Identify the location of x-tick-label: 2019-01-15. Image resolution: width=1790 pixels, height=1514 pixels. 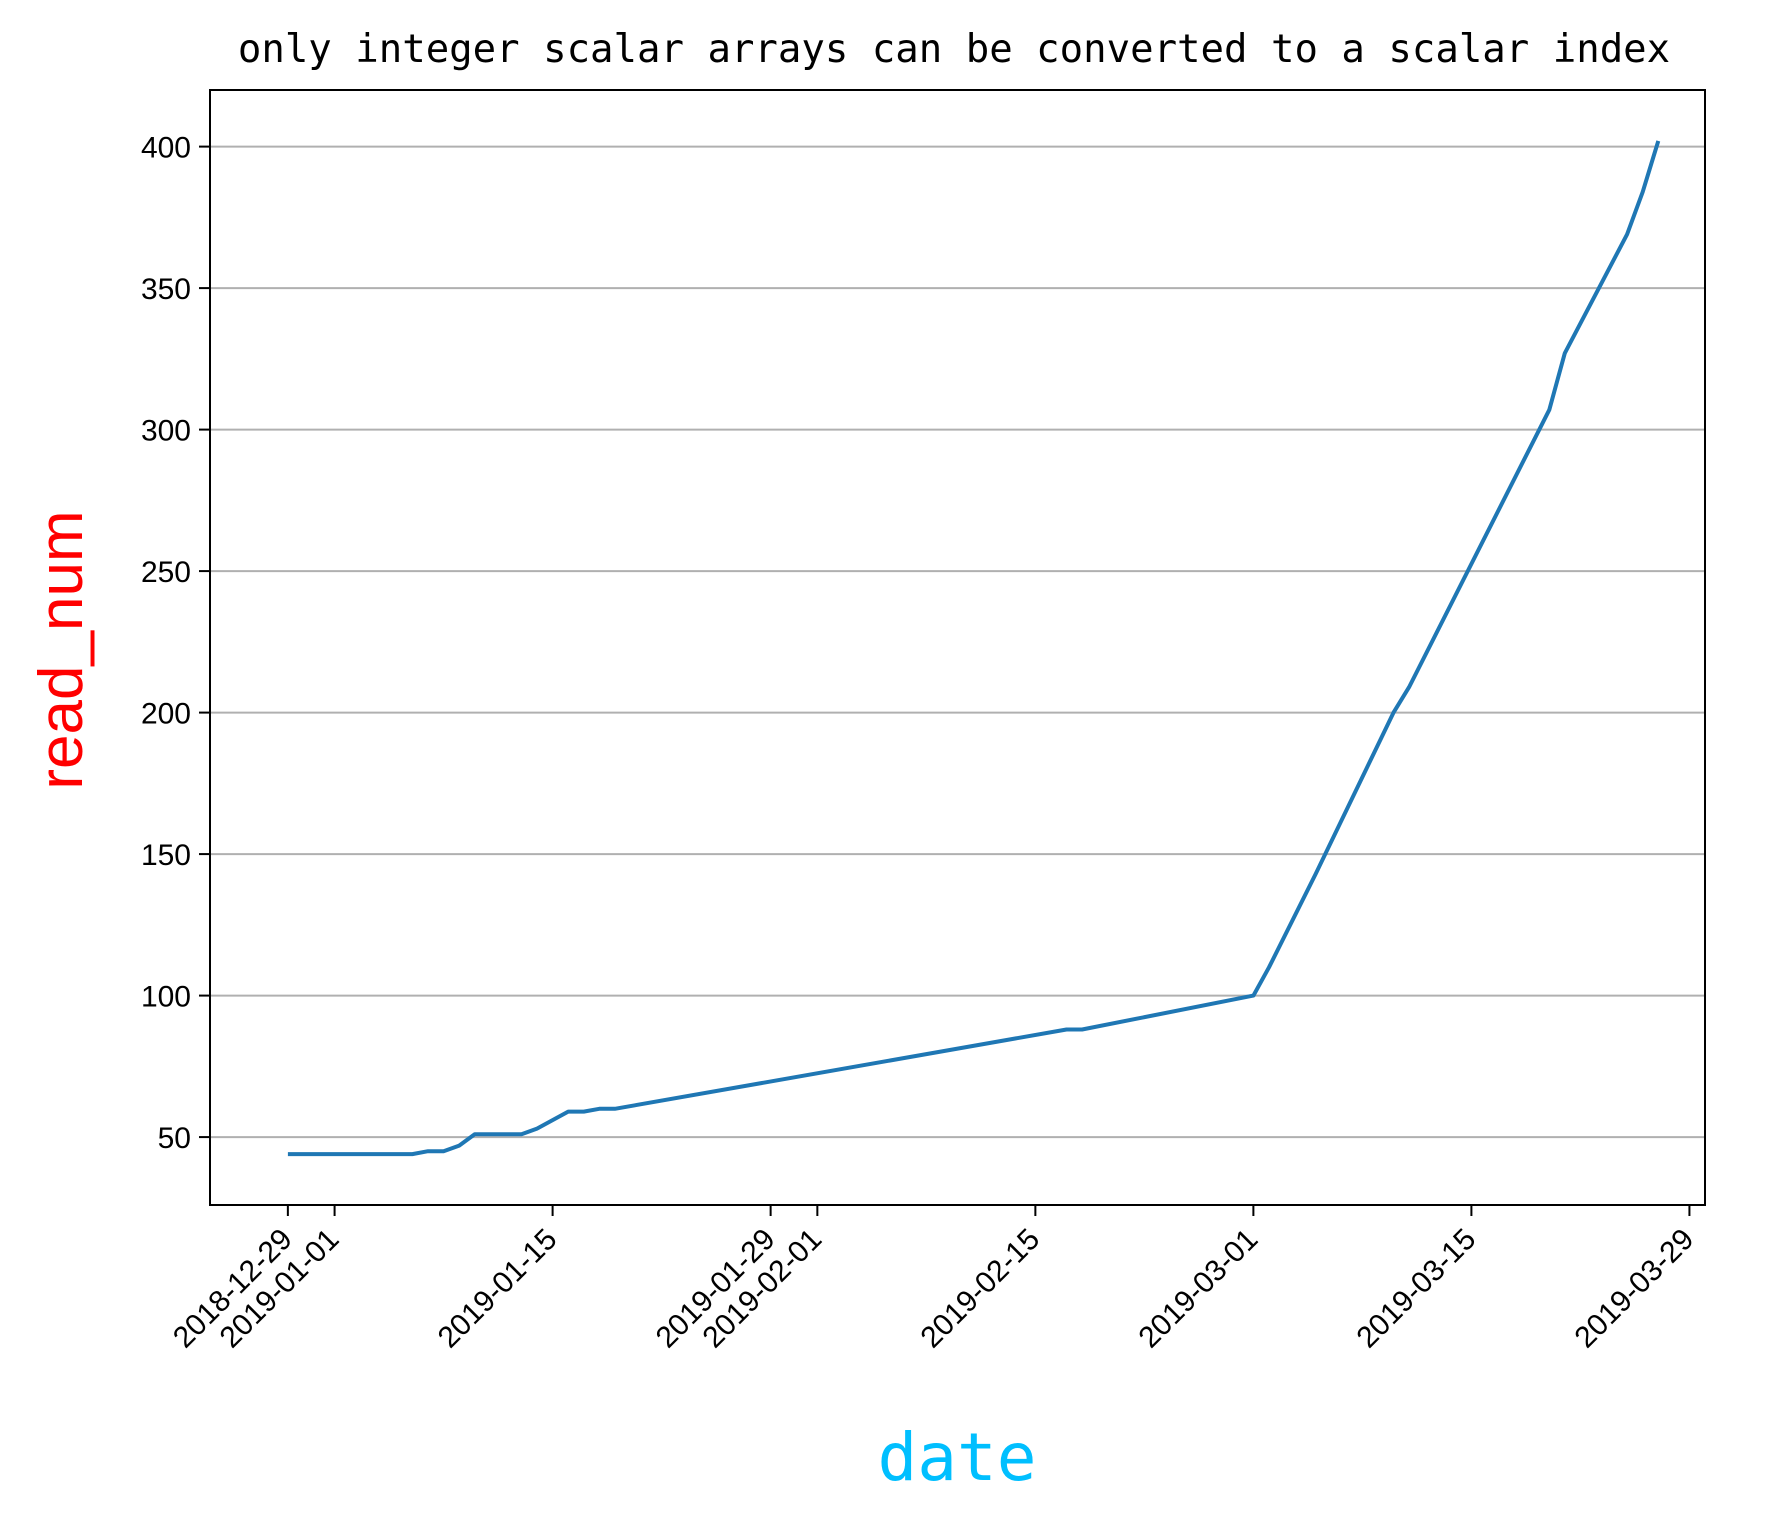
(498, 1289).